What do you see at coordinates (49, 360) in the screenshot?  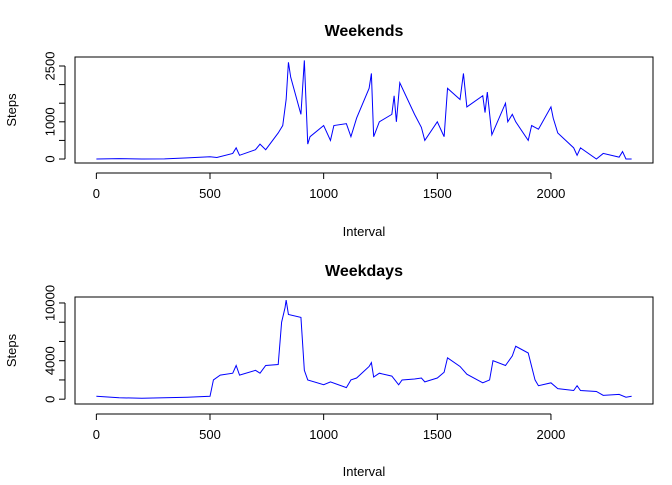 I see `y-tick-label: 4000` at bounding box center [49, 360].